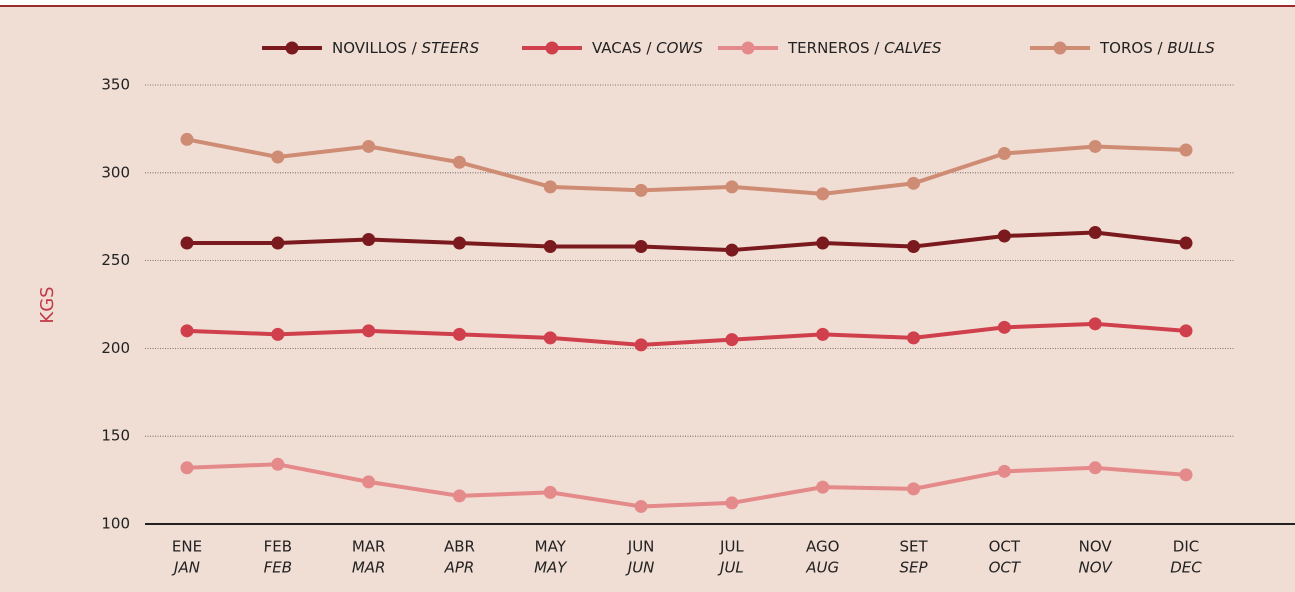 The width and height of the screenshot is (1295, 592). What do you see at coordinates (730, 568) in the screenshot?
I see `x-tick-label-en: JUL` at bounding box center [730, 568].